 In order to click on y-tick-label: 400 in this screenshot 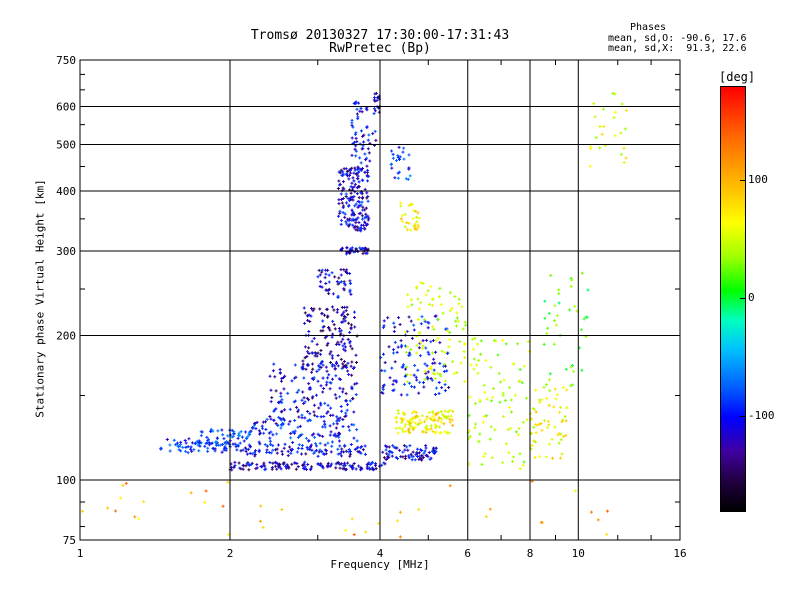, I will do `click(66, 191)`.